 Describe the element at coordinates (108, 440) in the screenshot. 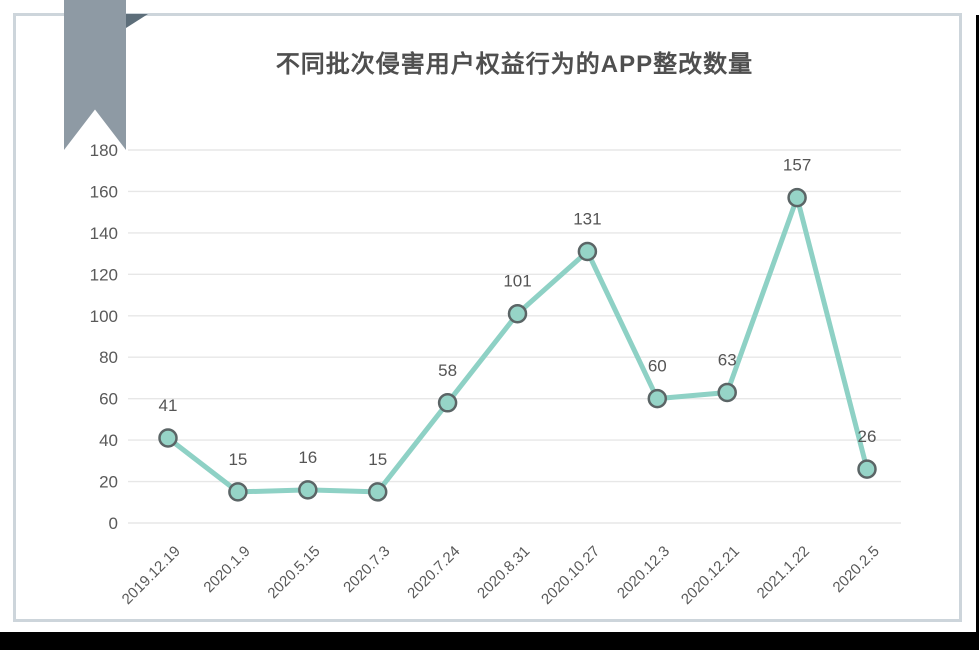

I see `y-axis-tick-label: 40` at that location.